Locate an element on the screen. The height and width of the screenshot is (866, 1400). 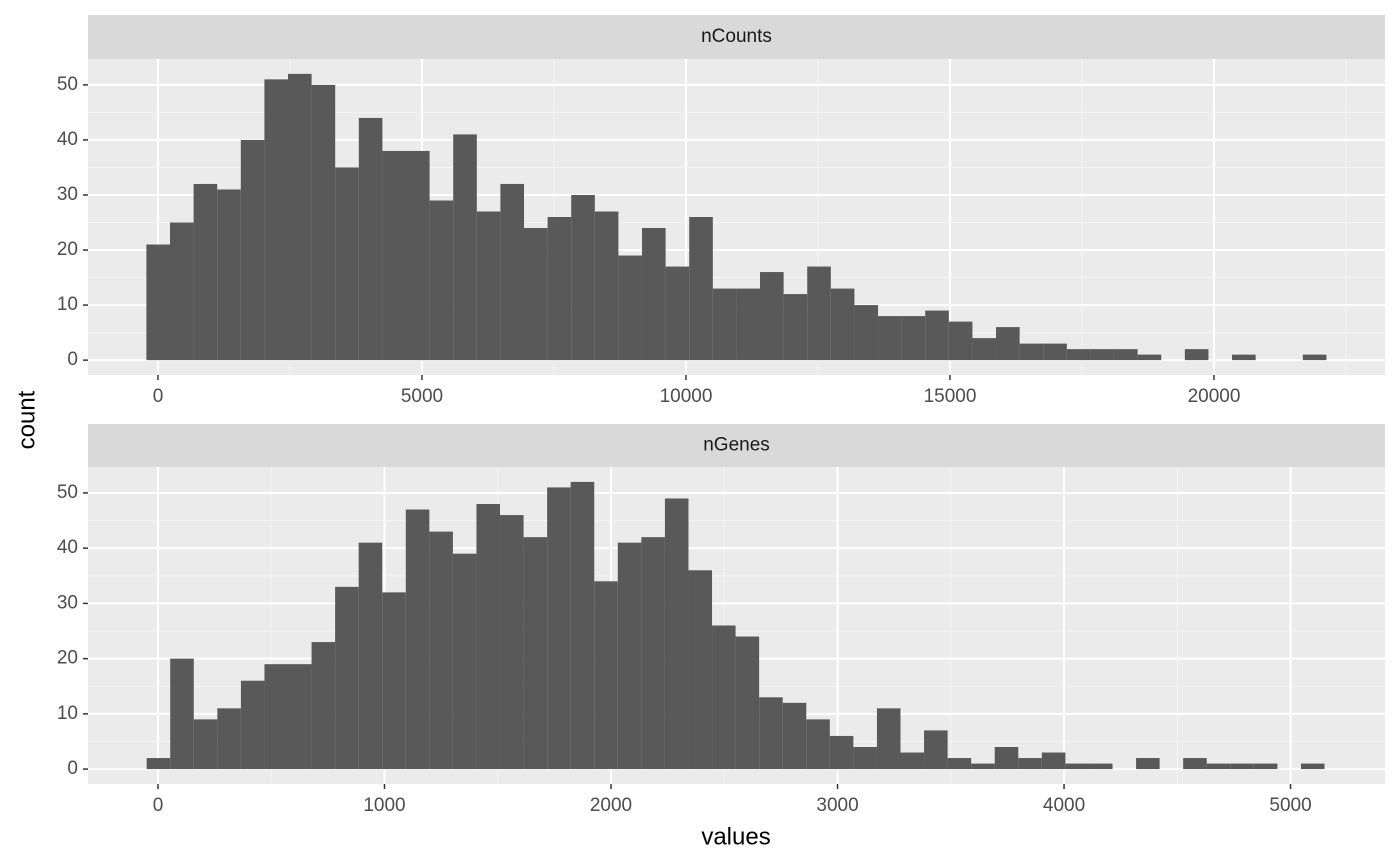
x-tick-label: 2000 is located at coordinates (611, 805).